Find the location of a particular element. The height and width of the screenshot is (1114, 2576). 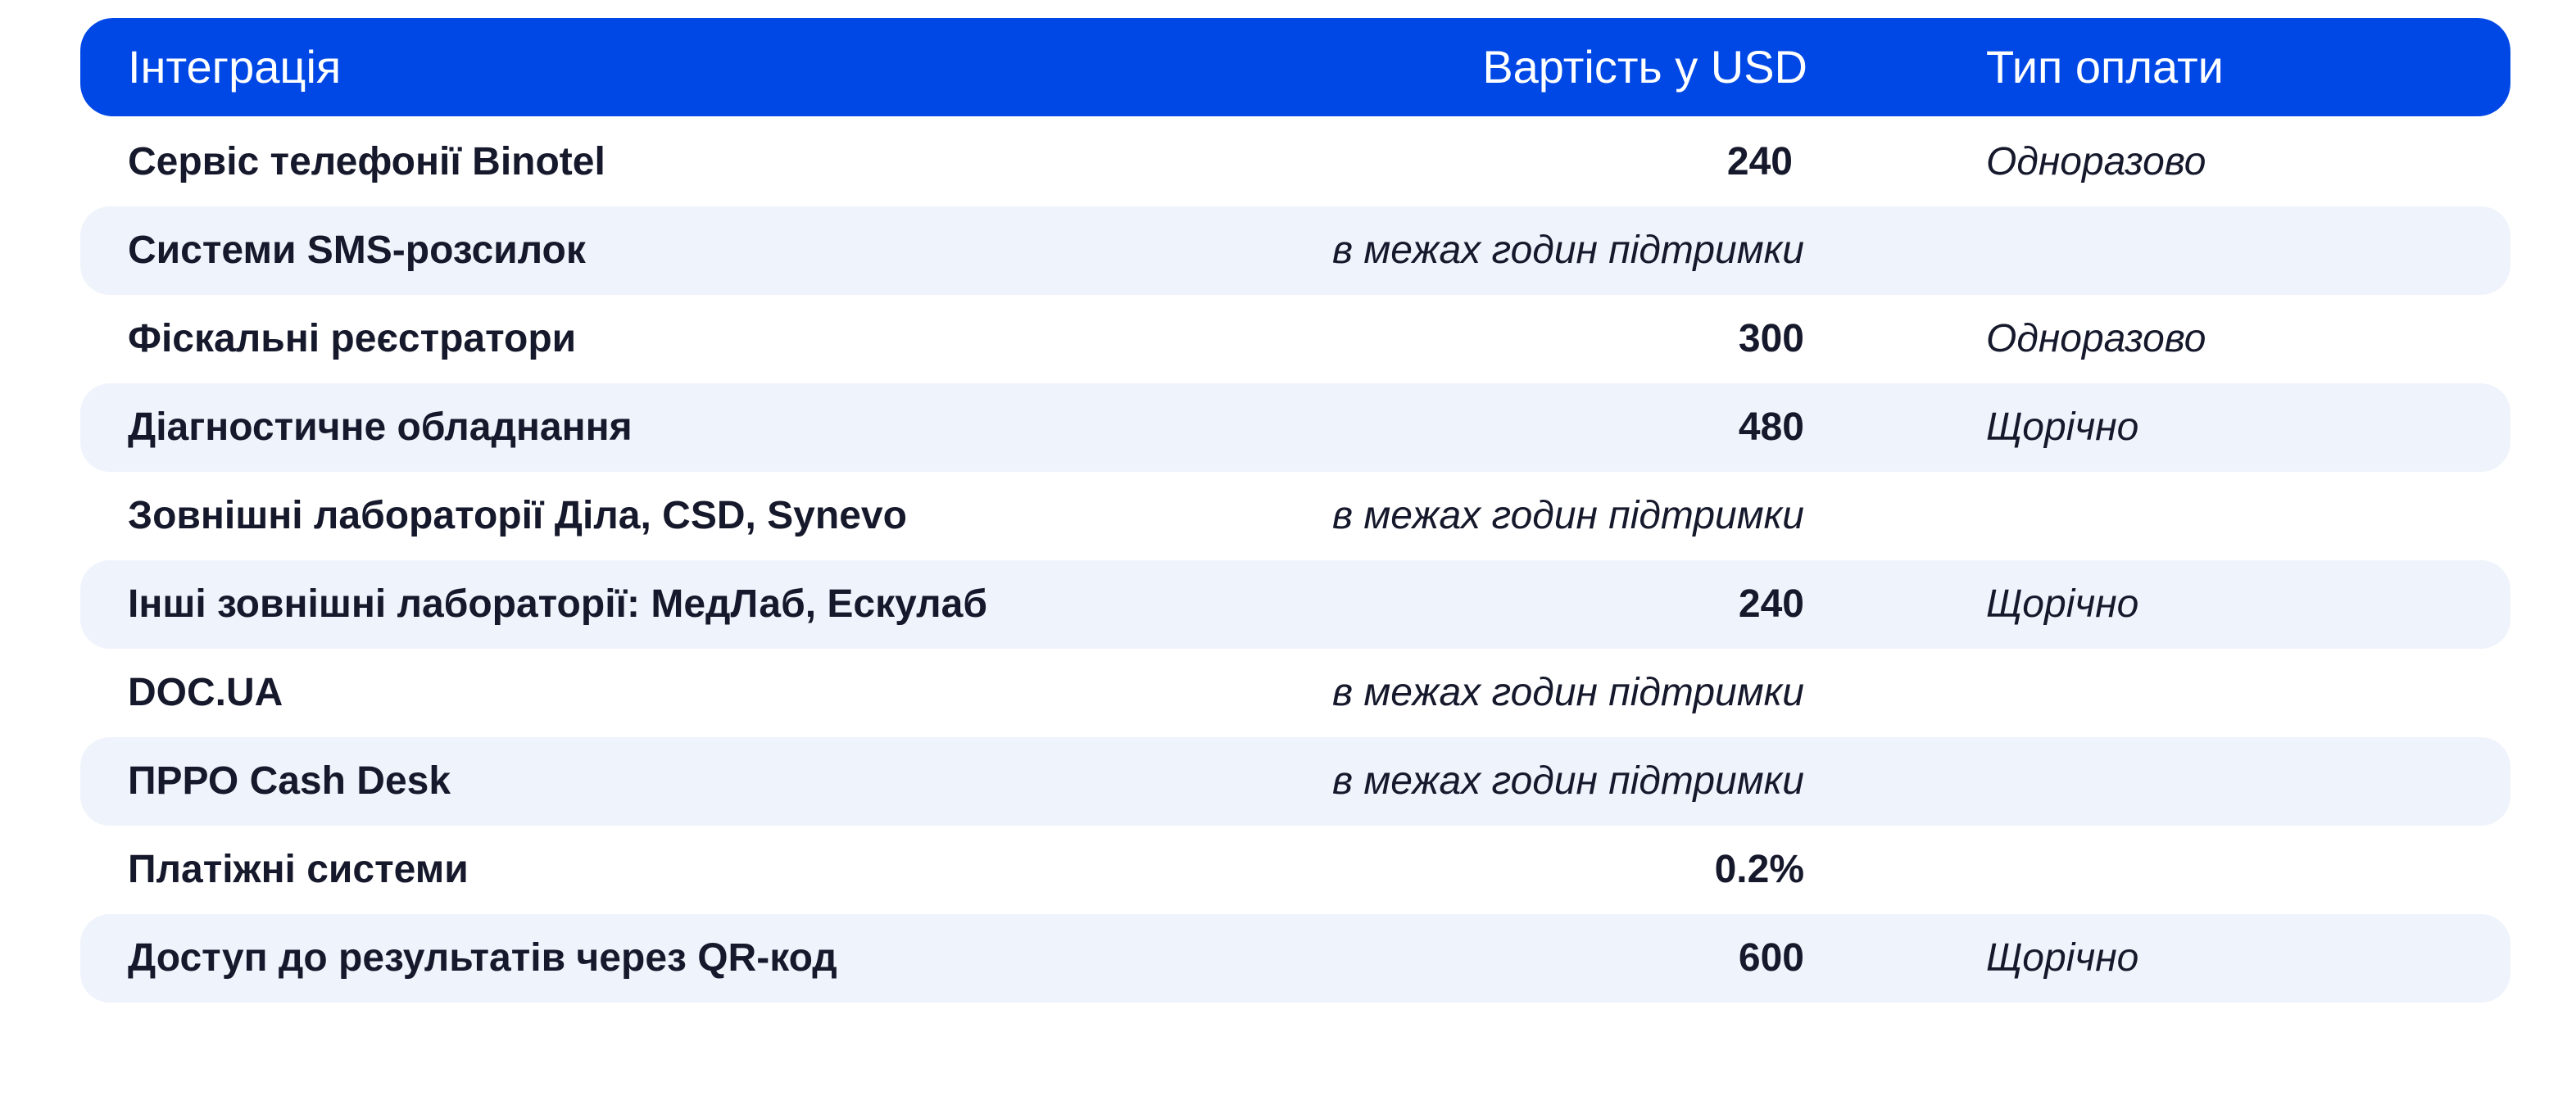

table-header: Інтеграція Вартість у USD Тип оплати is located at coordinates (1295, 67).